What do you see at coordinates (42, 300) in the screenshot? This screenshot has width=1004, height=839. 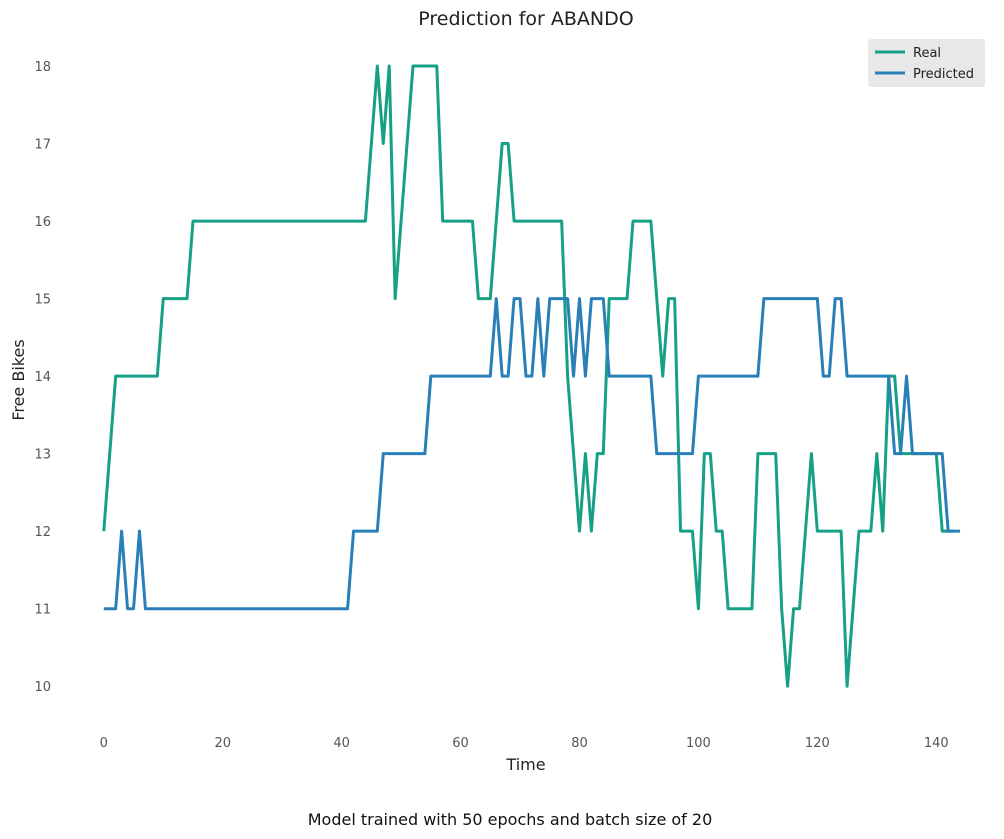 I see `y-tick-label: 15` at bounding box center [42, 300].